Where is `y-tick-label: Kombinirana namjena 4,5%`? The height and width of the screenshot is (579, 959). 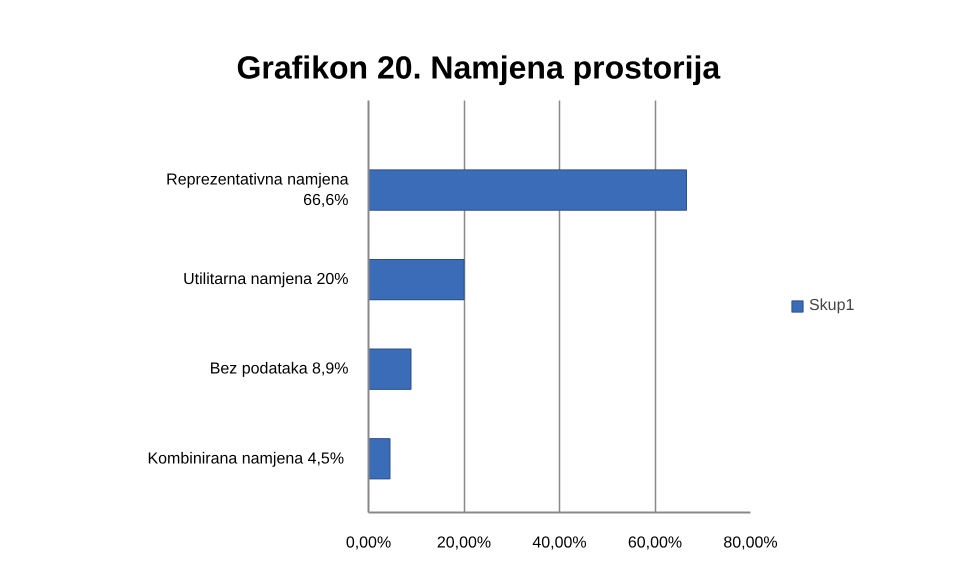
y-tick-label: Kombinirana namjena 4,5% is located at coordinates (245, 459).